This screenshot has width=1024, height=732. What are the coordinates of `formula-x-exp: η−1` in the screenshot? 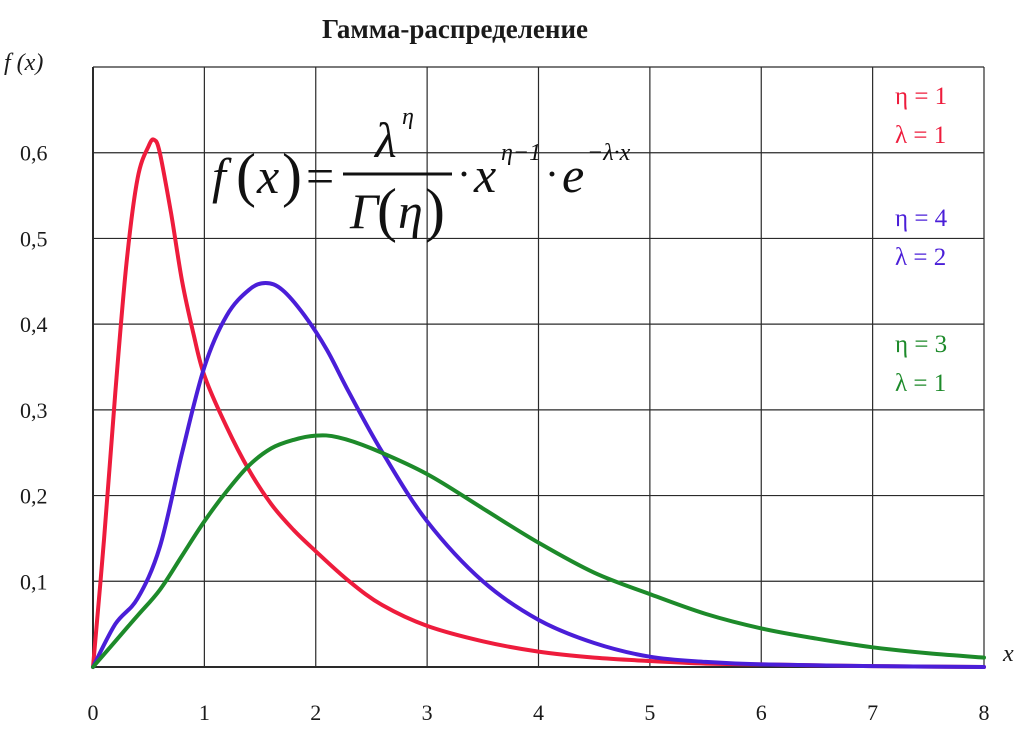 It's located at (521, 153).